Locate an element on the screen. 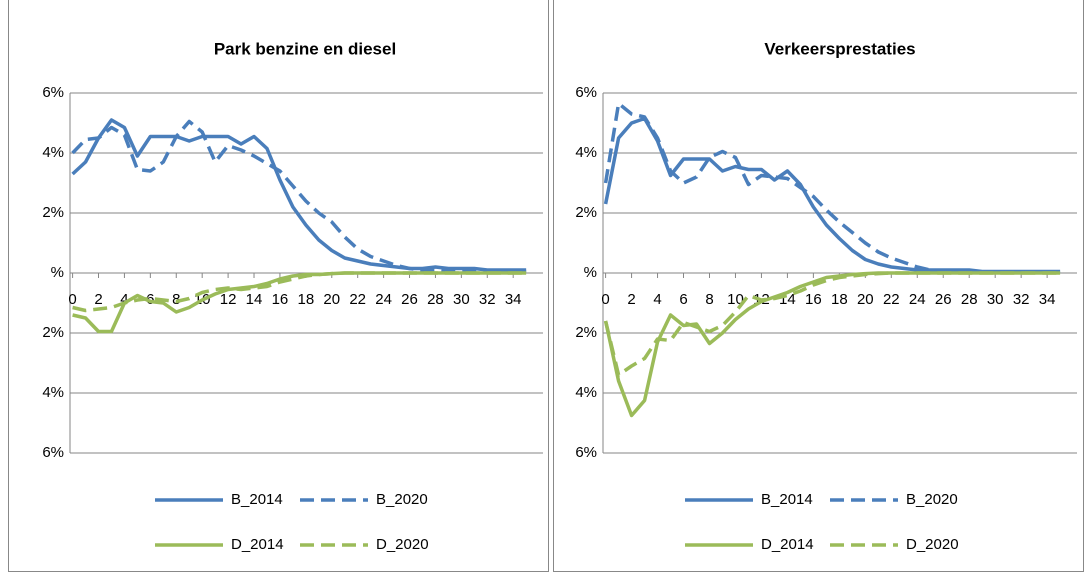 Image resolution: width=1088 pixels, height=572 pixels. x-tick-label: 10 is located at coordinates (735, 299).